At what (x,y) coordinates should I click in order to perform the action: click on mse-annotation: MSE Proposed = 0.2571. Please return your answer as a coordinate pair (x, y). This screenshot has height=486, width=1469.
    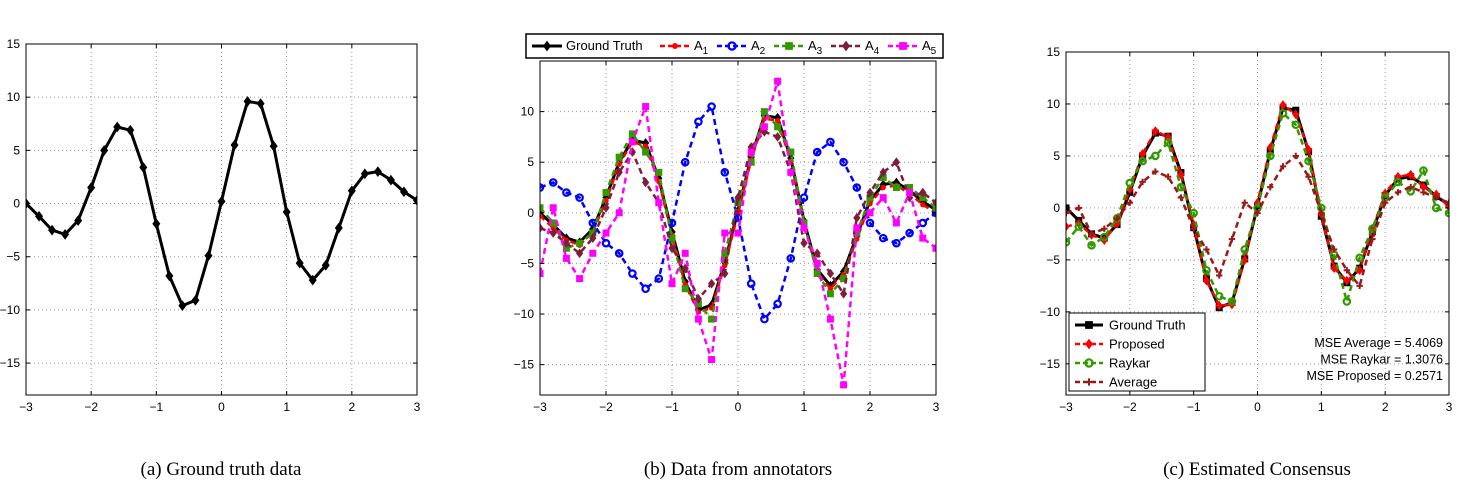
    Looking at the image, I should click on (1374, 376).